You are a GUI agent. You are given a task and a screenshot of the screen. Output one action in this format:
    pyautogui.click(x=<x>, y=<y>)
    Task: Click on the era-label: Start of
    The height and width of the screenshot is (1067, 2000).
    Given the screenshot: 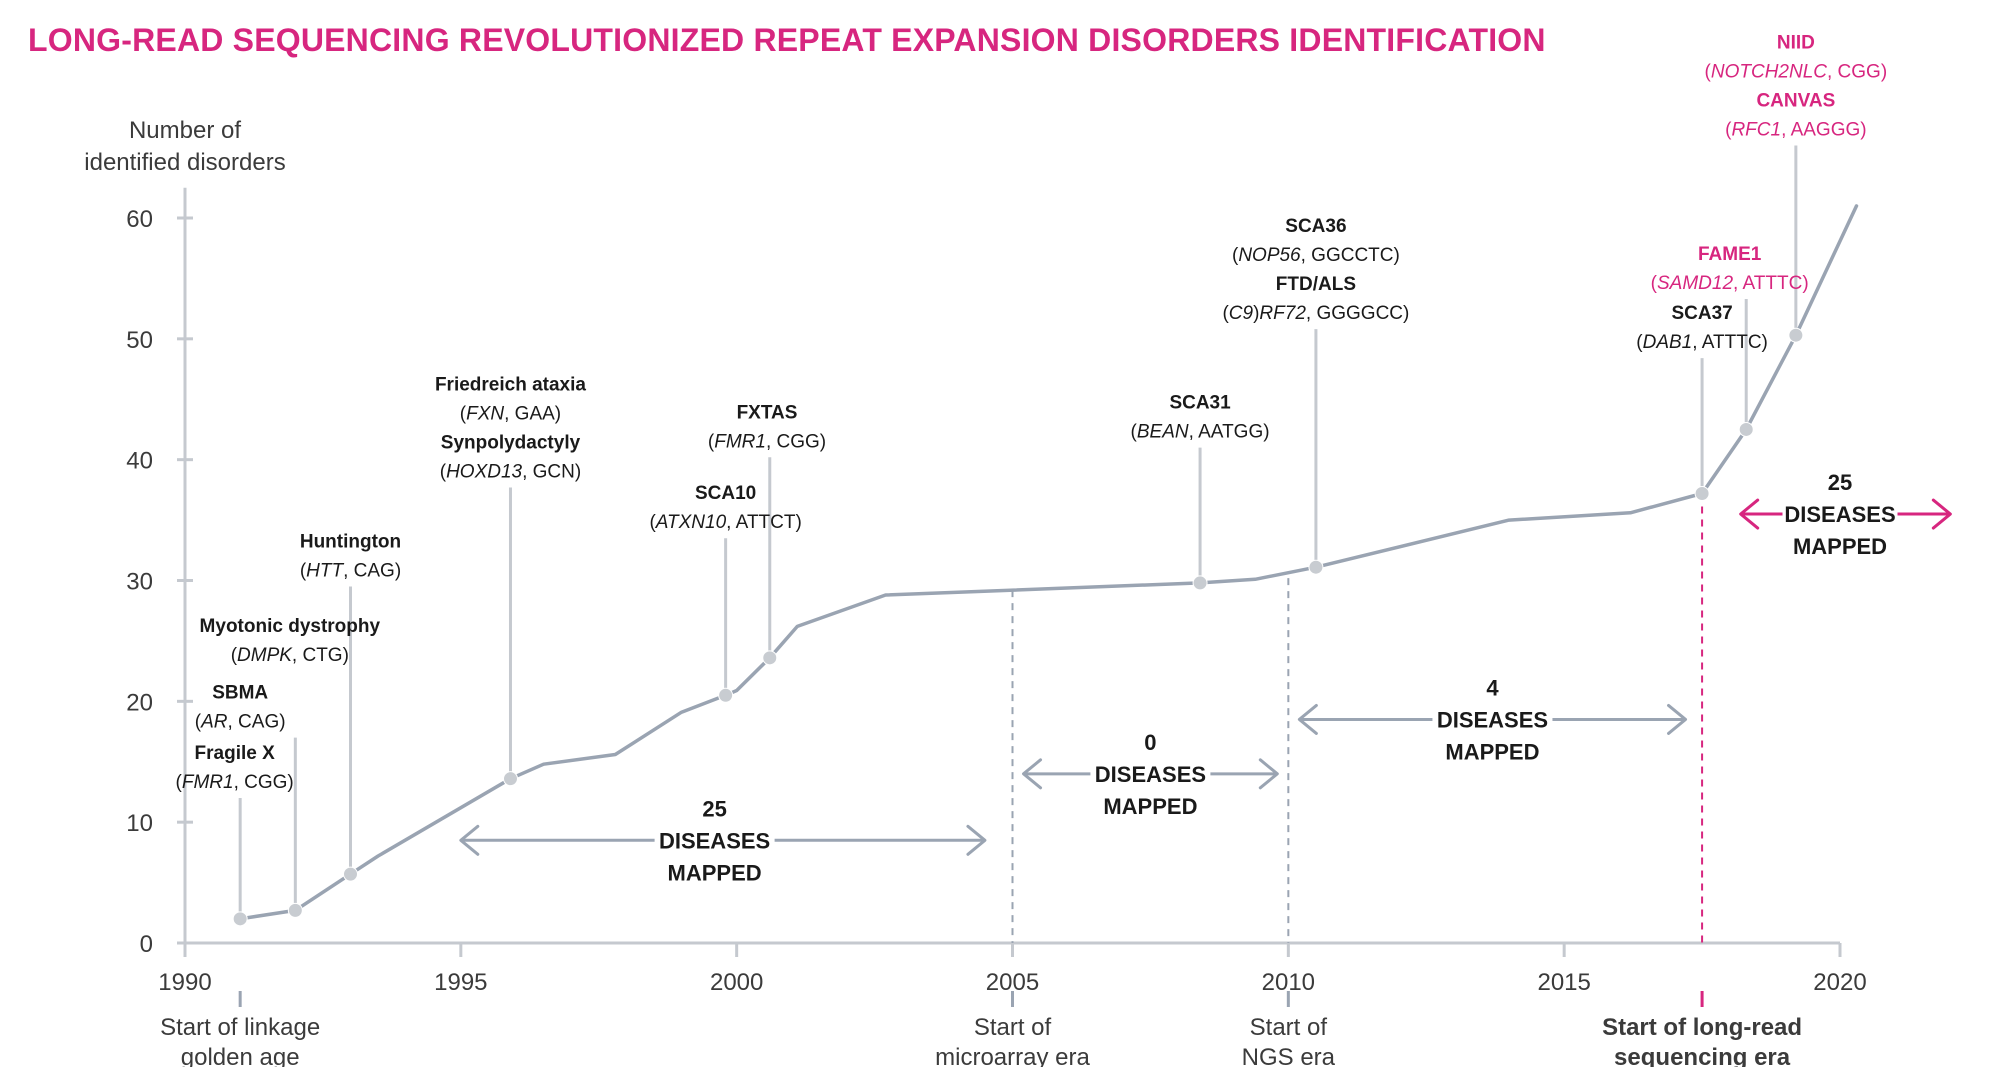 What is the action you would take?
    pyautogui.click(x=1013, y=1027)
    